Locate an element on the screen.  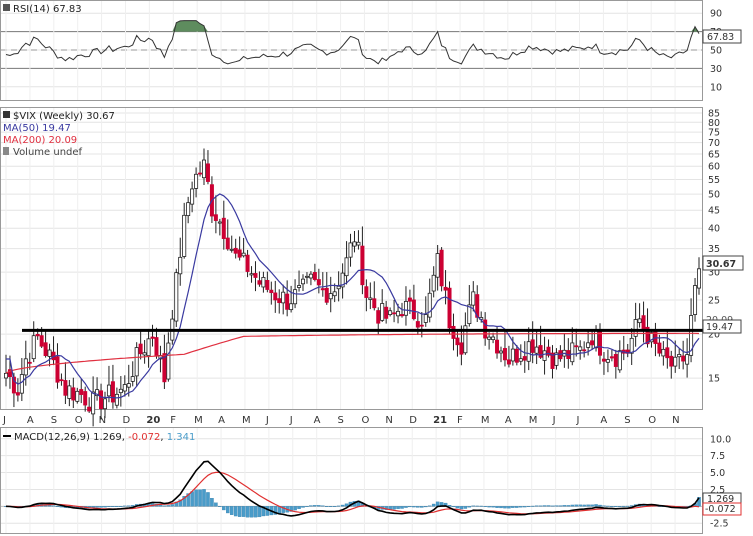
x-month-label: S is located at coordinates (54, 420).